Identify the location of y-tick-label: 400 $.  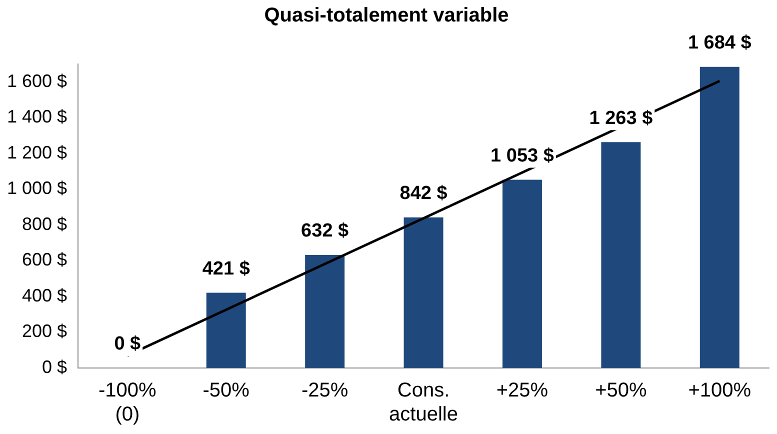
(45, 295).